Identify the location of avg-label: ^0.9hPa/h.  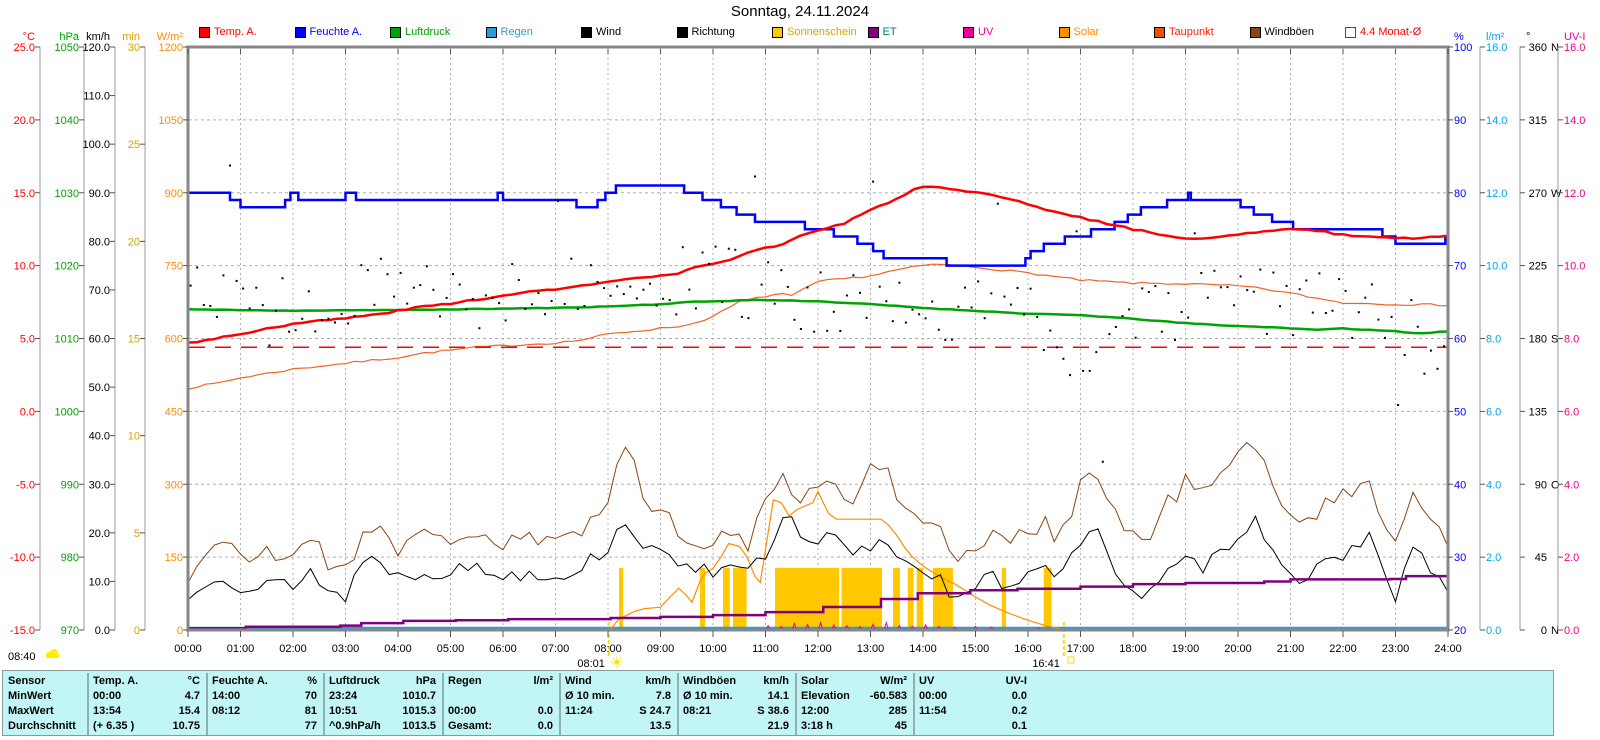
(355, 725).